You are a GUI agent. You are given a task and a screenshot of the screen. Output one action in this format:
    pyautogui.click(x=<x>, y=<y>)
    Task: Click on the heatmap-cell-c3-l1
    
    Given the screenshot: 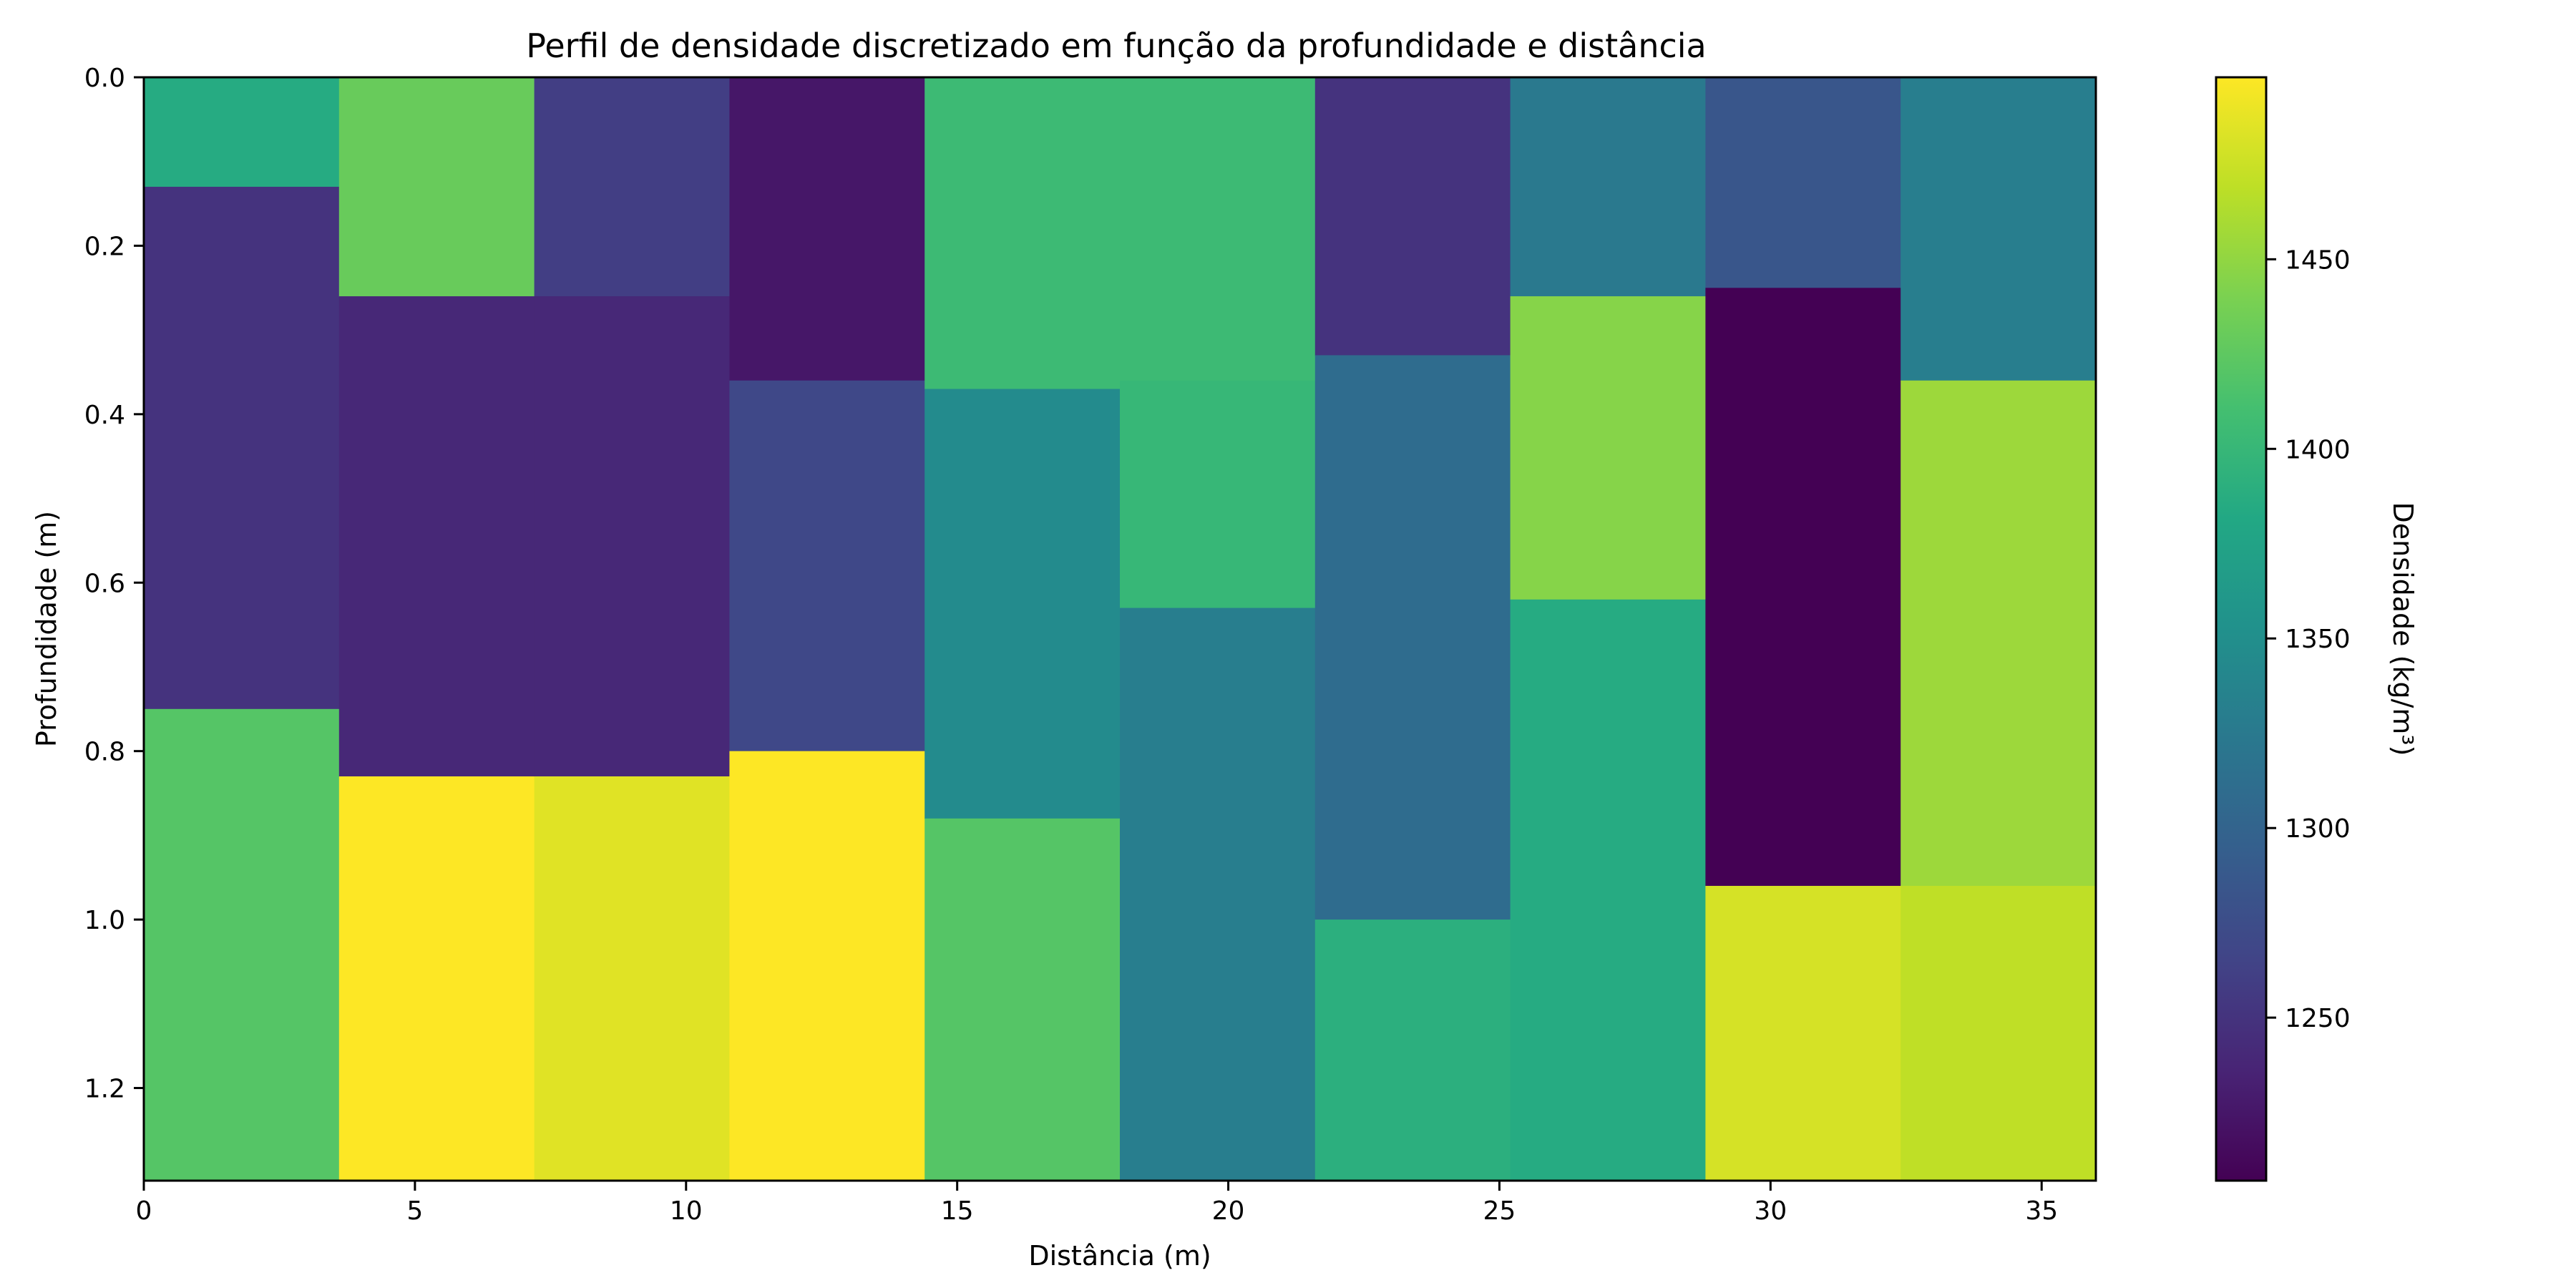 What is the action you would take?
    pyautogui.click(x=827, y=566)
    